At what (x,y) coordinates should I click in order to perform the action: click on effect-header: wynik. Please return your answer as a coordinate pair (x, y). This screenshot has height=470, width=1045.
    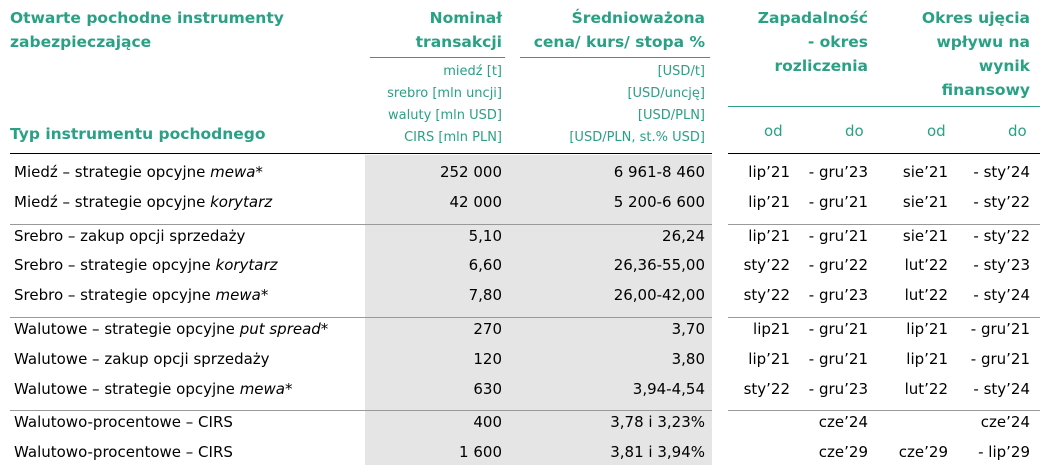
    Looking at the image, I should click on (1004, 66).